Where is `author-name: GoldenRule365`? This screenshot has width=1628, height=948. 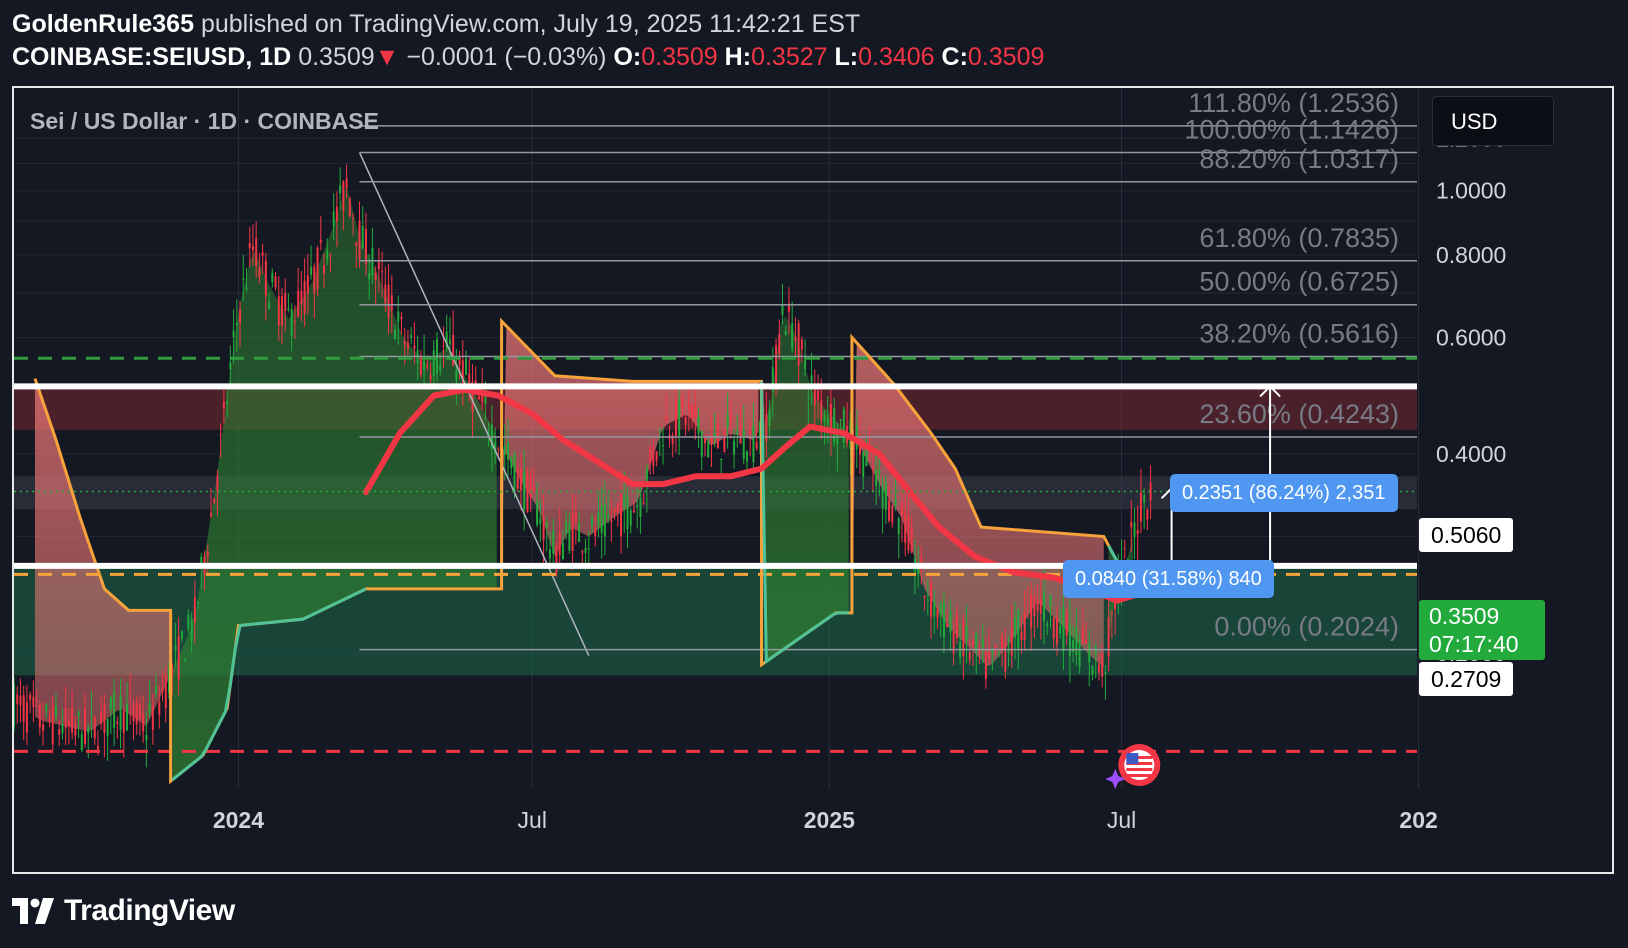 author-name: GoldenRule365 is located at coordinates (103, 24).